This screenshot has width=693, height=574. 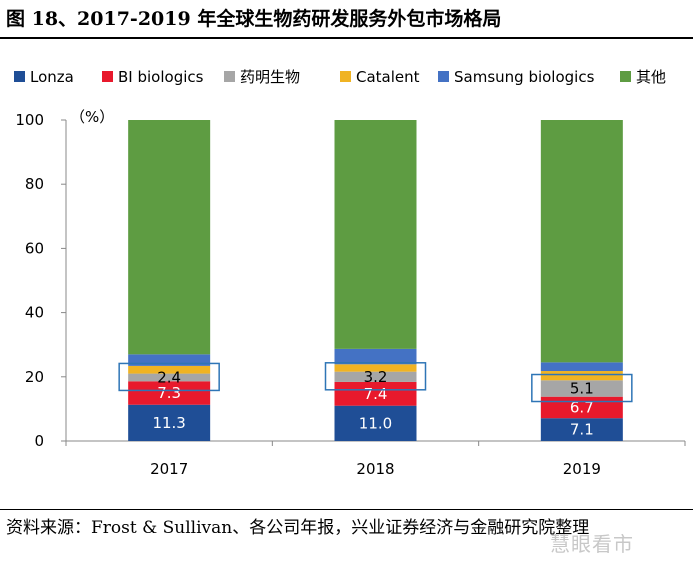 I want to click on data-label-bi-biologics-2018: 7.4, so click(x=376, y=394).